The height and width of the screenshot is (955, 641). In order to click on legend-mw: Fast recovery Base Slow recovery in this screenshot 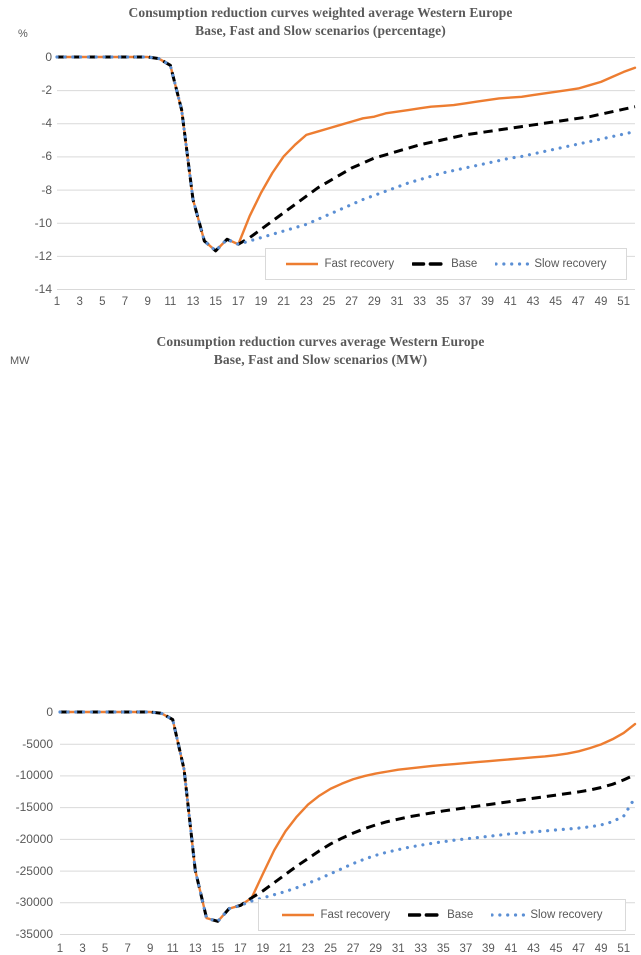, I will do `click(442, 915)`.